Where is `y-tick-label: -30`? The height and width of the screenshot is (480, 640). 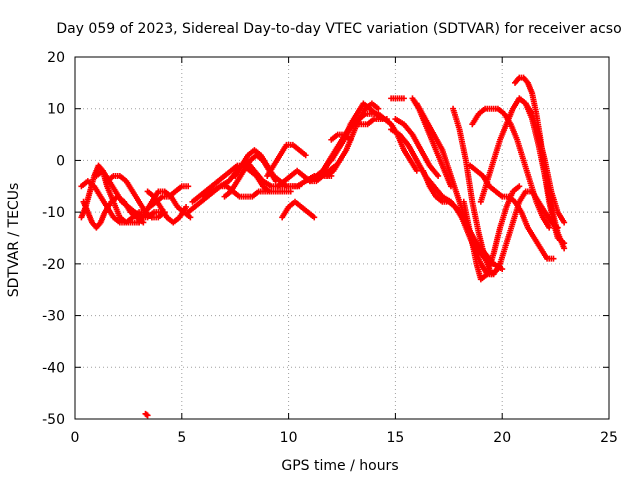 y-tick-label: -30 is located at coordinates (53, 317).